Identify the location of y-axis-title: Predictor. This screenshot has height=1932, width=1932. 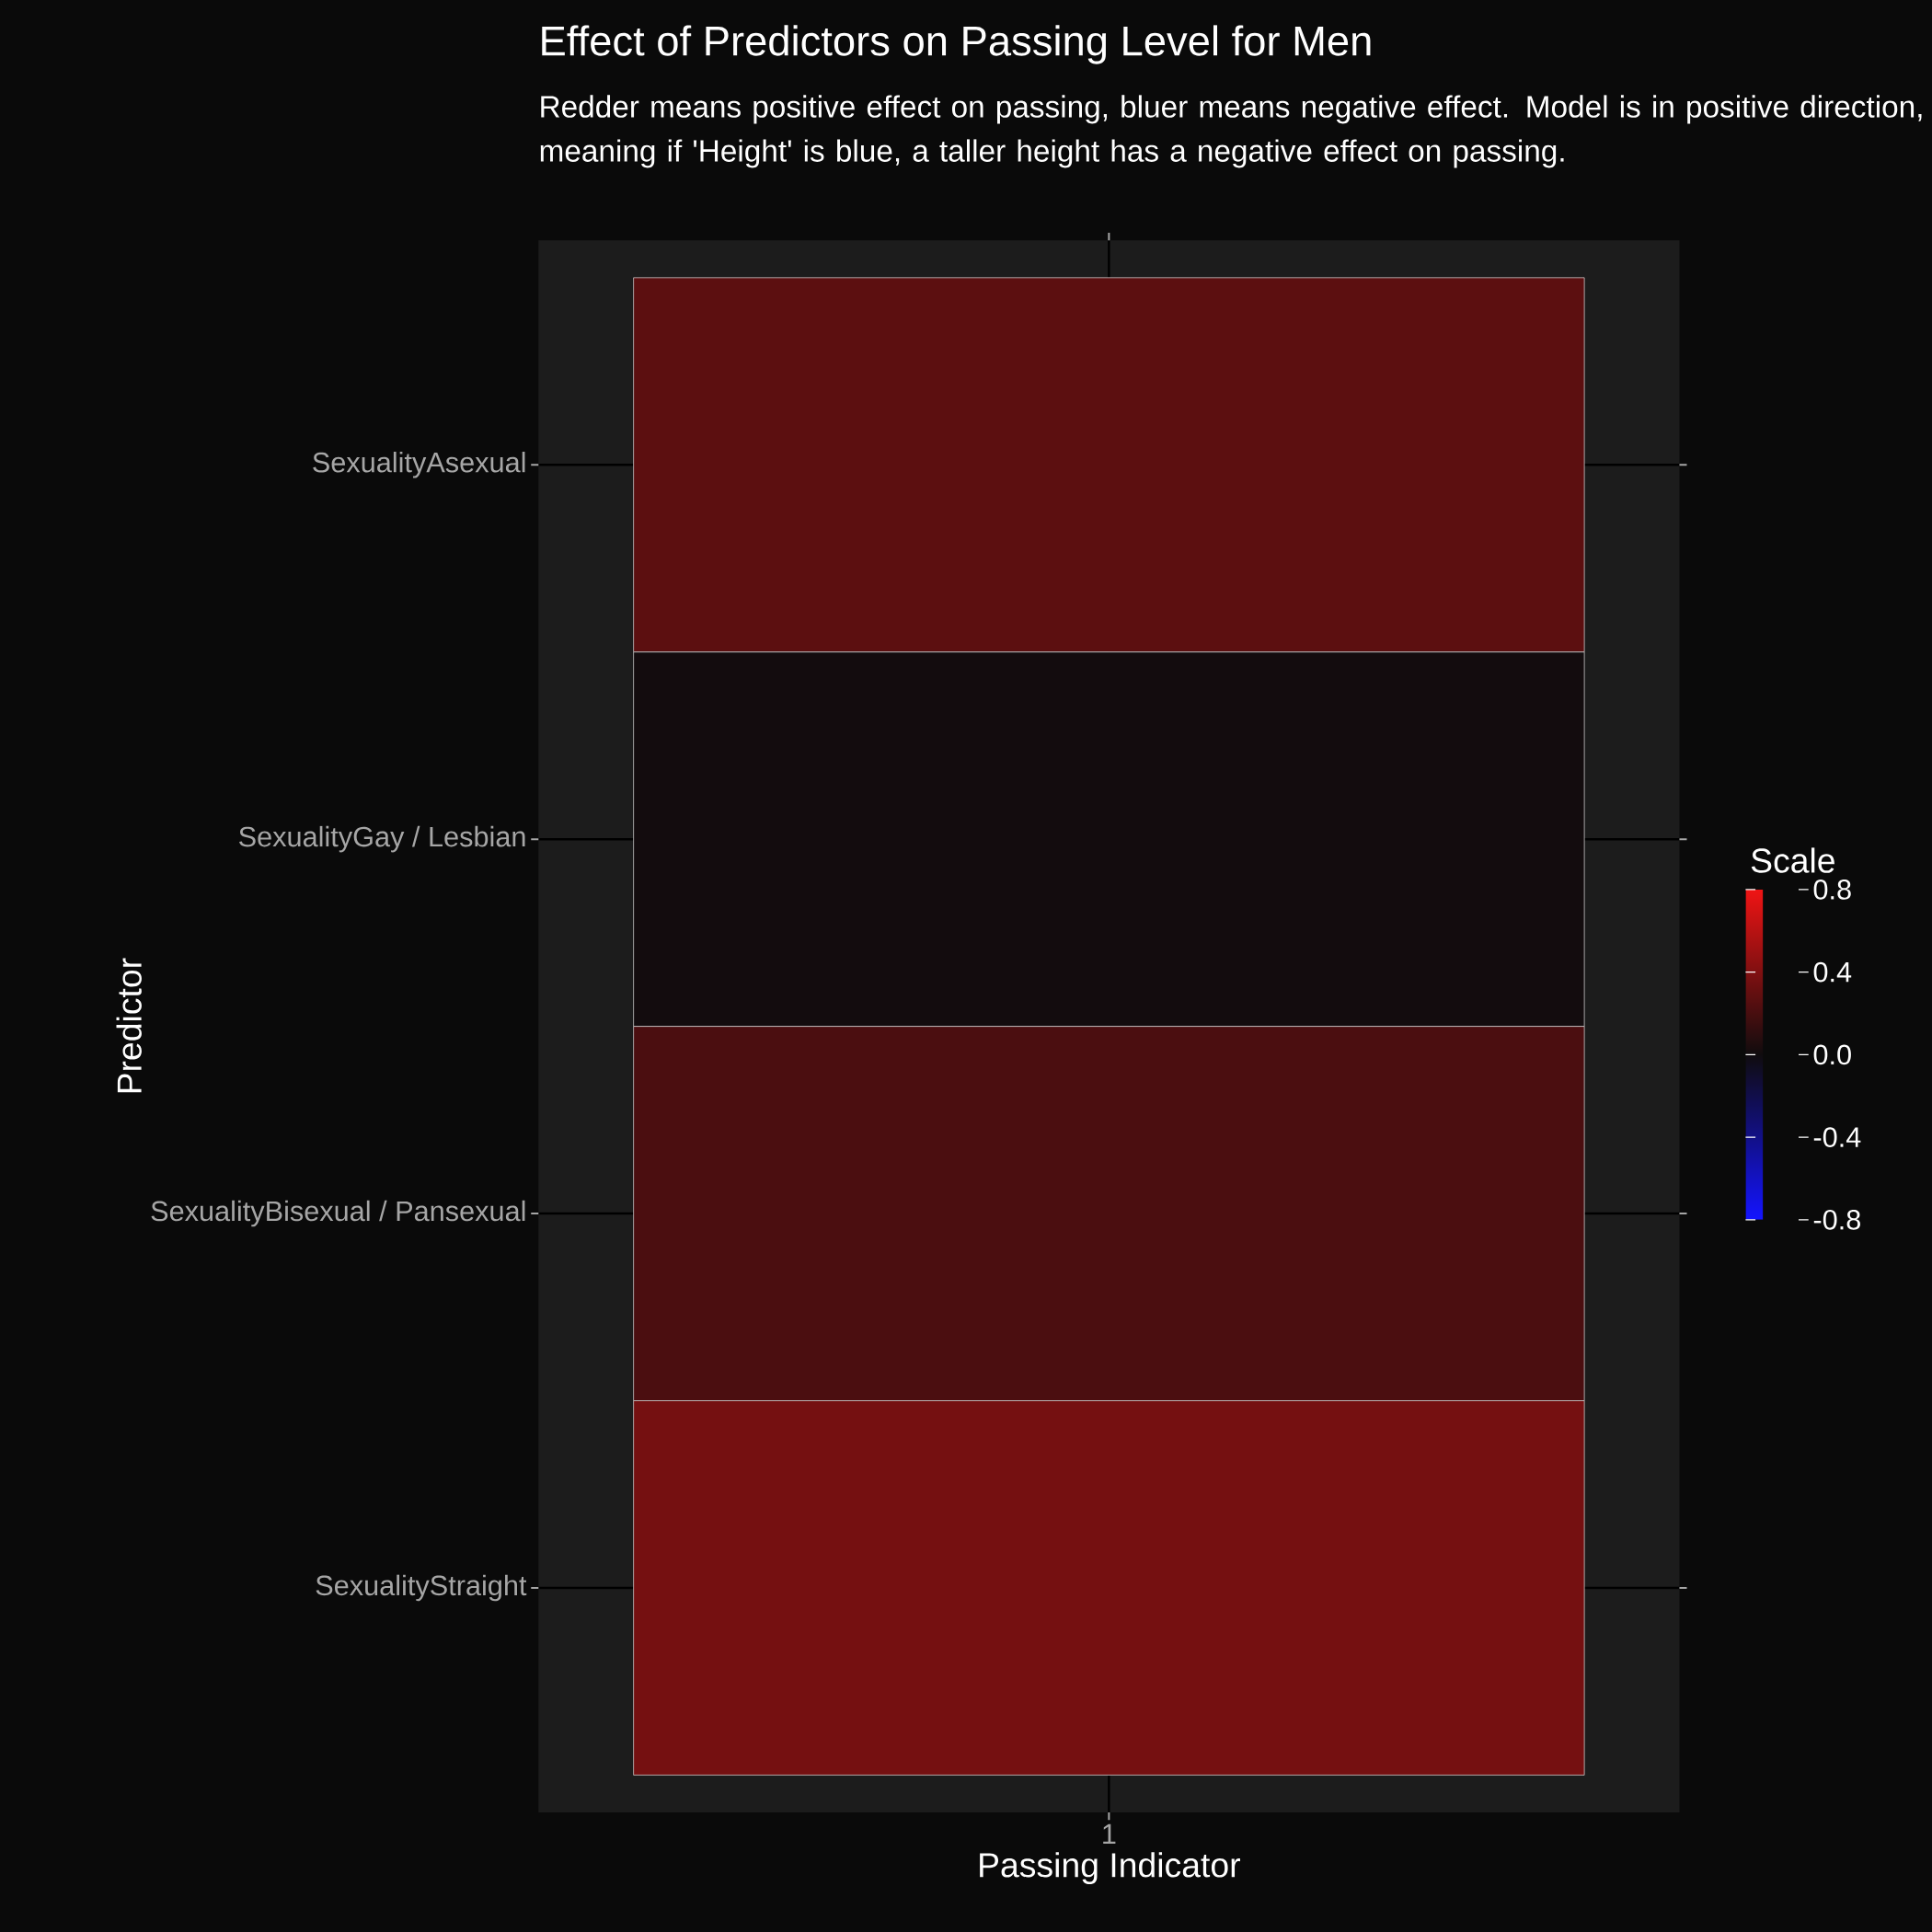
(129, 1025).